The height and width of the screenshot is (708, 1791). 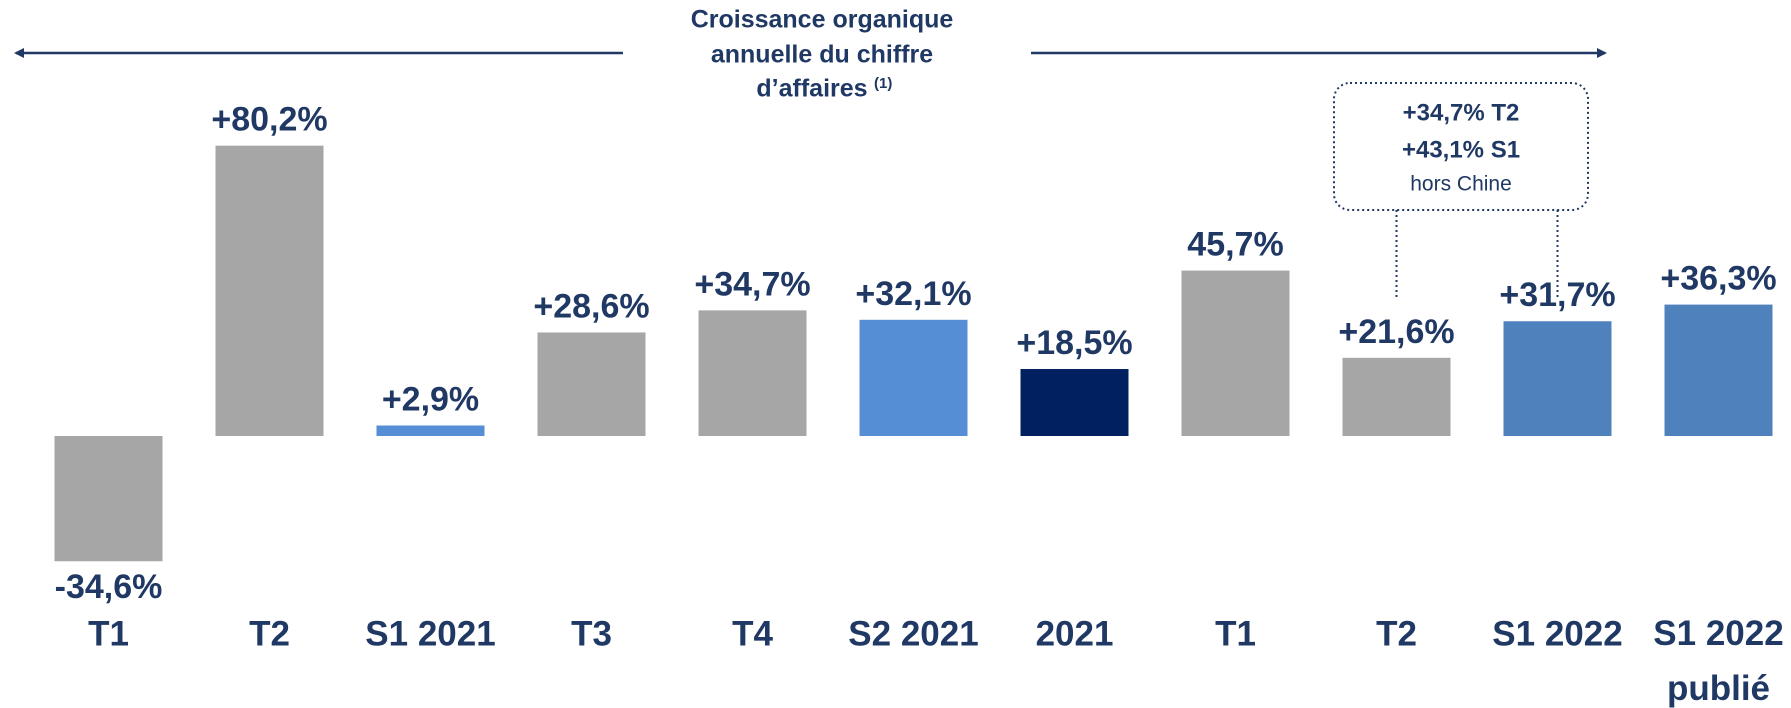 I want to click on value-label: +31,7%, so click(x=1557, y=295).